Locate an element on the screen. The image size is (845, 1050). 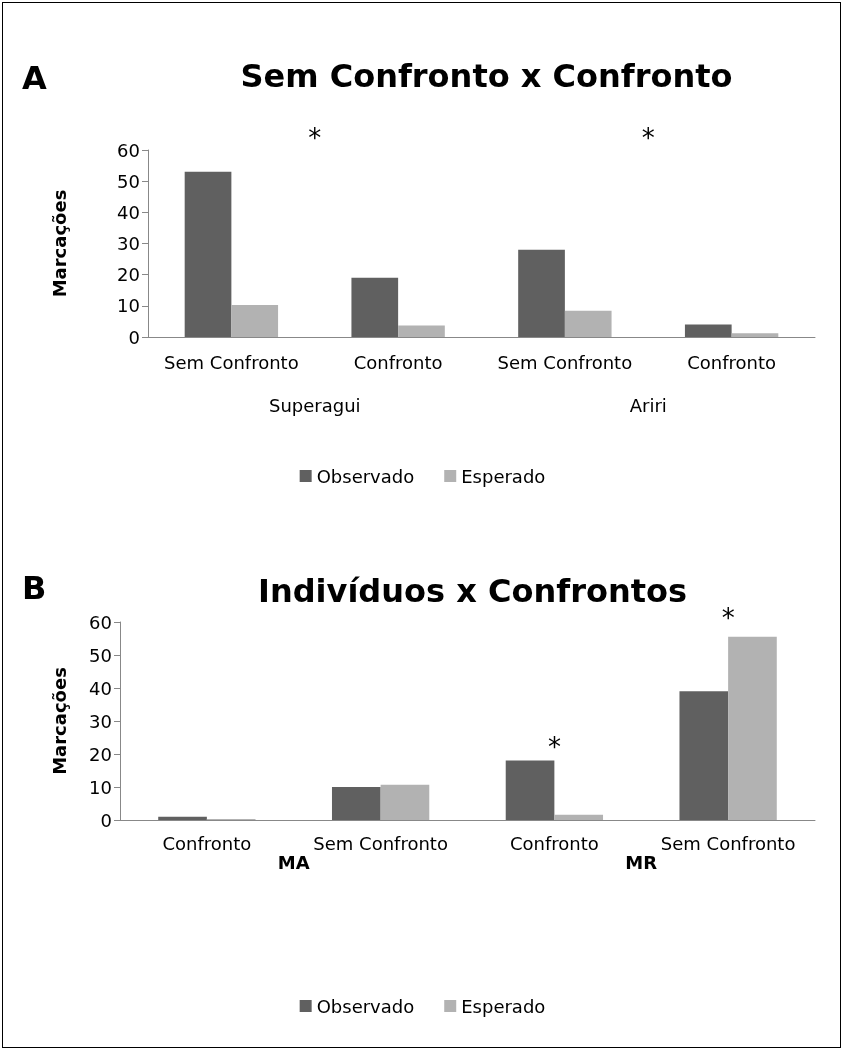
text: A is located at coordinates (34, 78).